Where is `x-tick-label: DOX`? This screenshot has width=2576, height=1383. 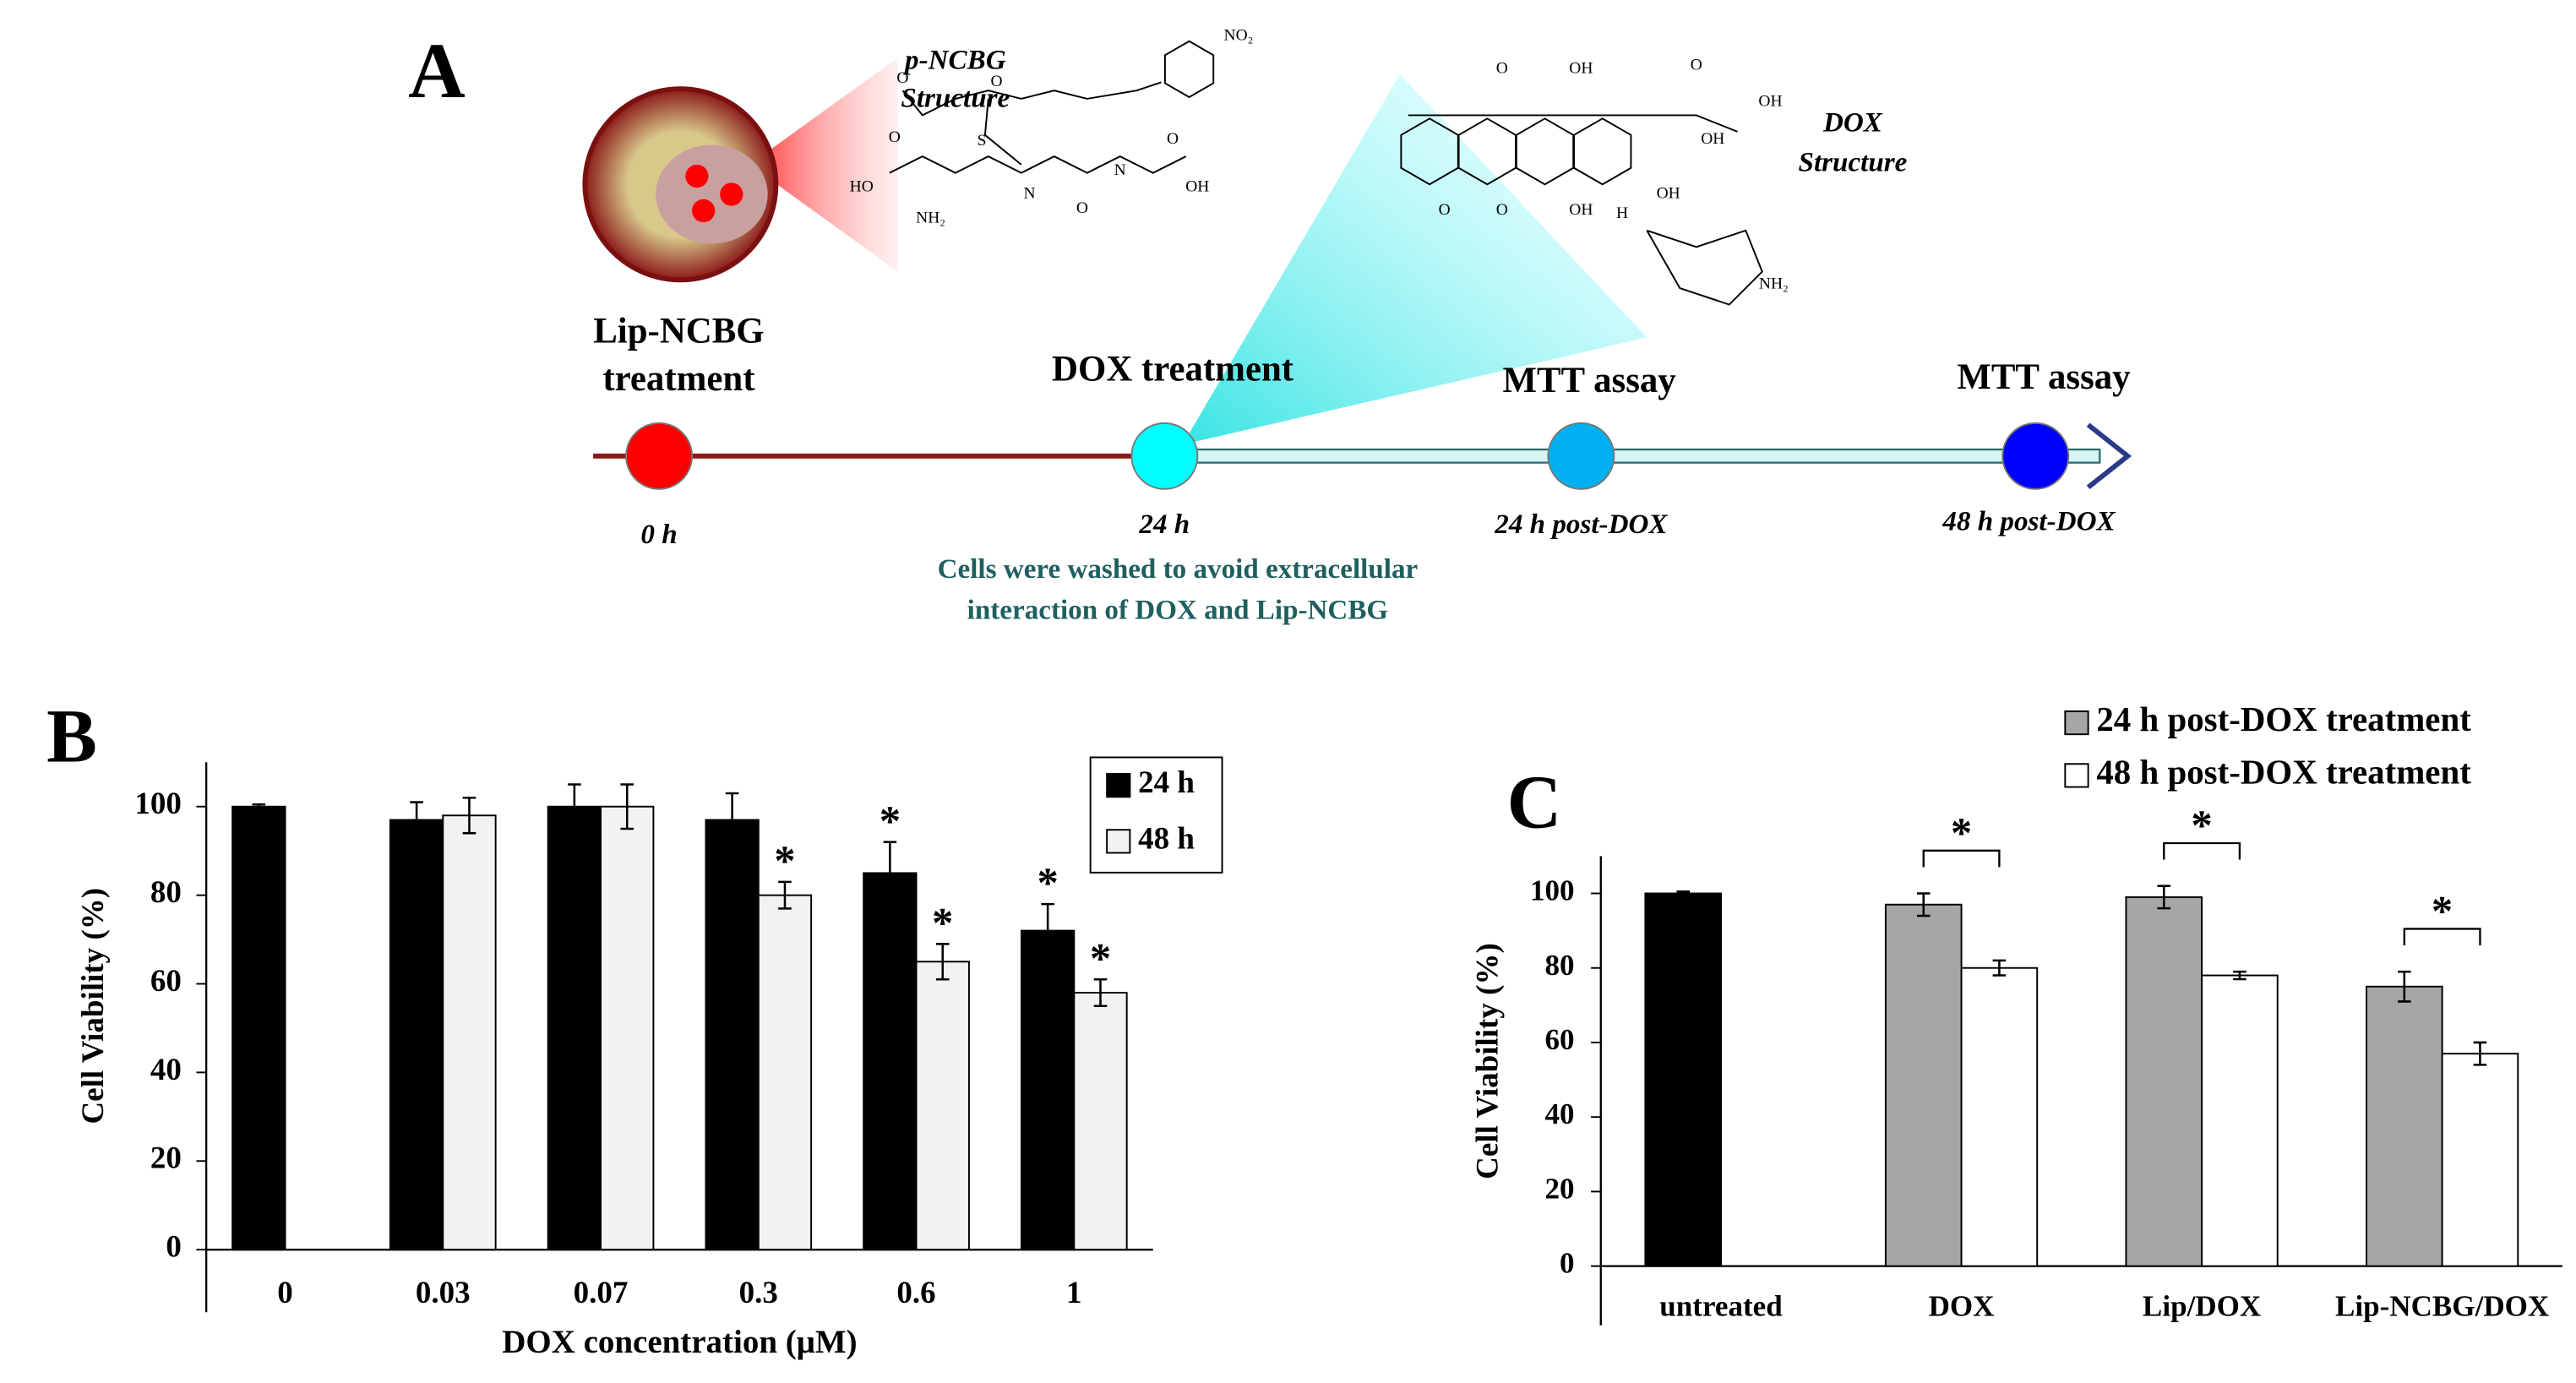 x-tick-label: DOX is located at coordinates (1962, 1305).